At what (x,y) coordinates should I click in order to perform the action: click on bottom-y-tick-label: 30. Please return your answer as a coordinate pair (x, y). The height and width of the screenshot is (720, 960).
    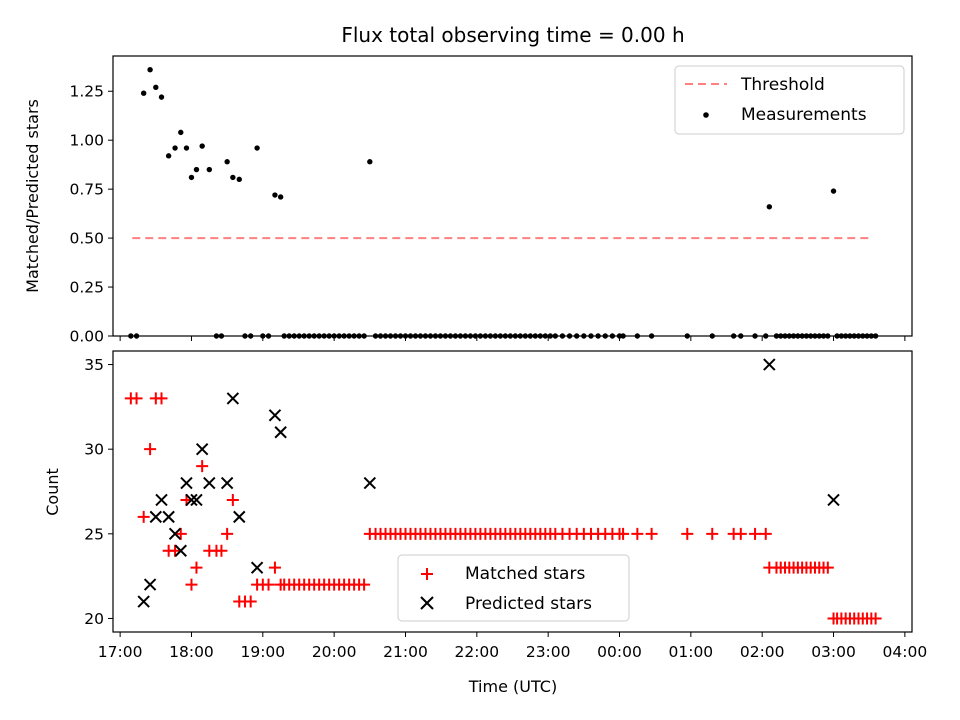
    Looking at the image, I should click on (94, 450).